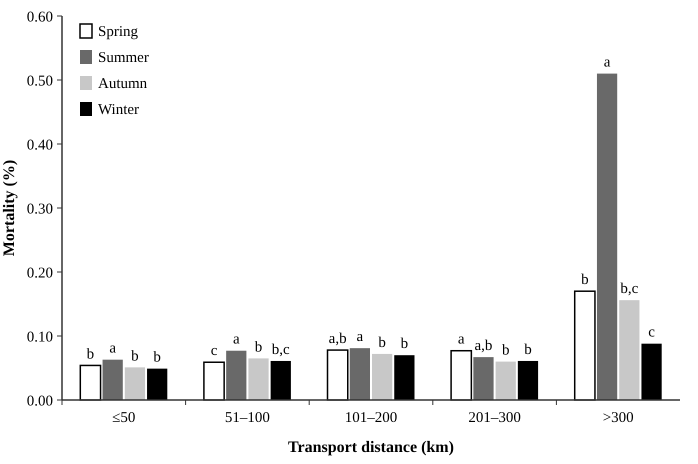  Describe the element at coordinates (39, 145) in the screenshot. I see `y-tick-label: 0.40` at that location.